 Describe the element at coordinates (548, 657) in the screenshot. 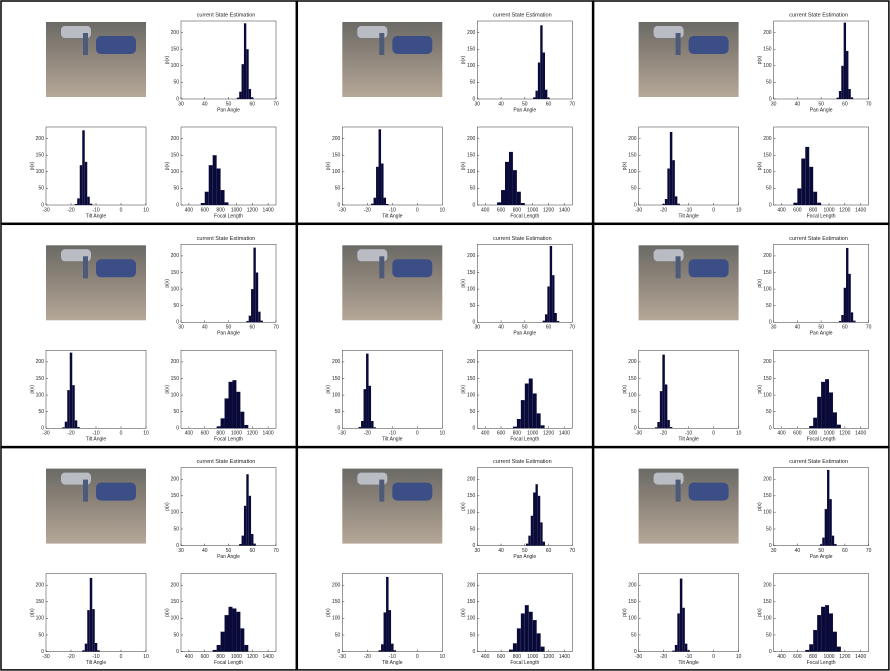

I see `x-tick-label: 1200` at that location.